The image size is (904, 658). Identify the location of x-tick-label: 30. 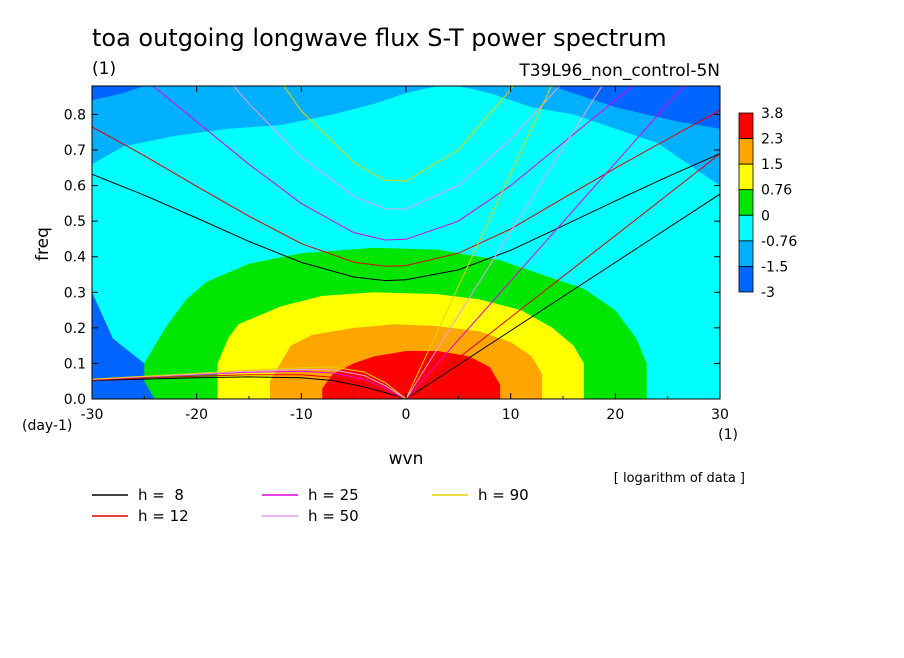
(720, 415).